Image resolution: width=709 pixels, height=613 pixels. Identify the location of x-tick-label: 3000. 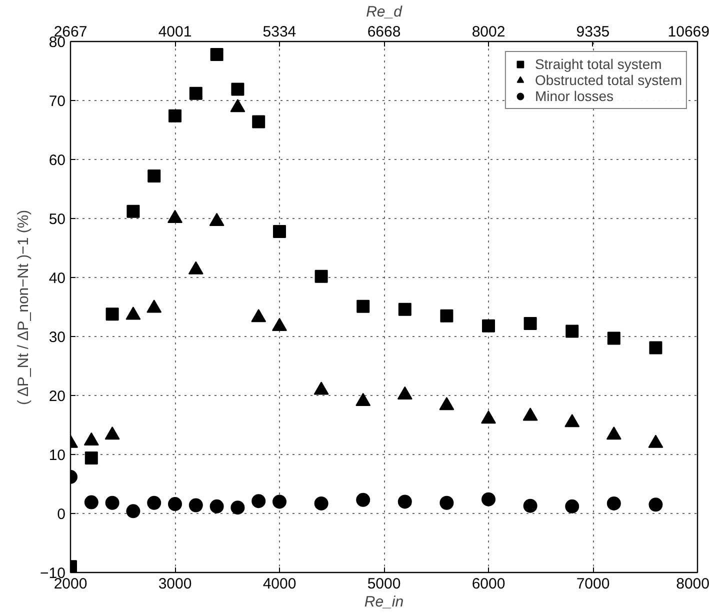
(175, 584).